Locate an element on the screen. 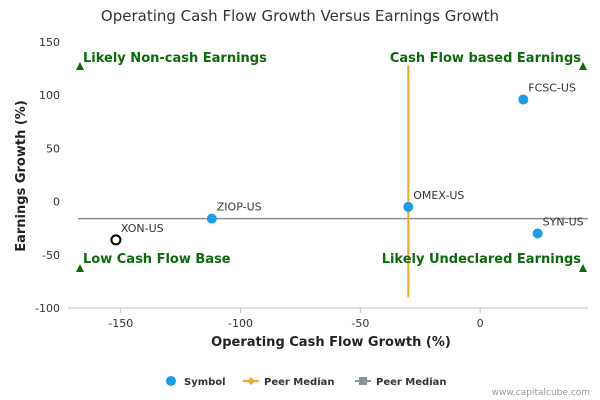  legend-label: Symbol is located at coordinates (205, 382).